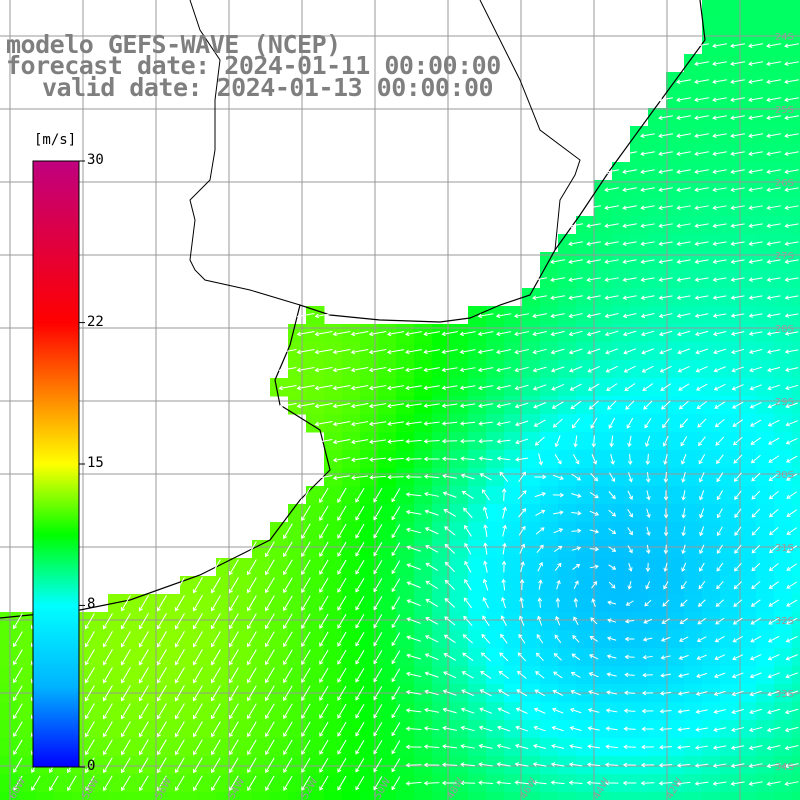 The width and height of the screenshot is (800, 800). I want to click on lat-label: 33S, so click(784, 694).